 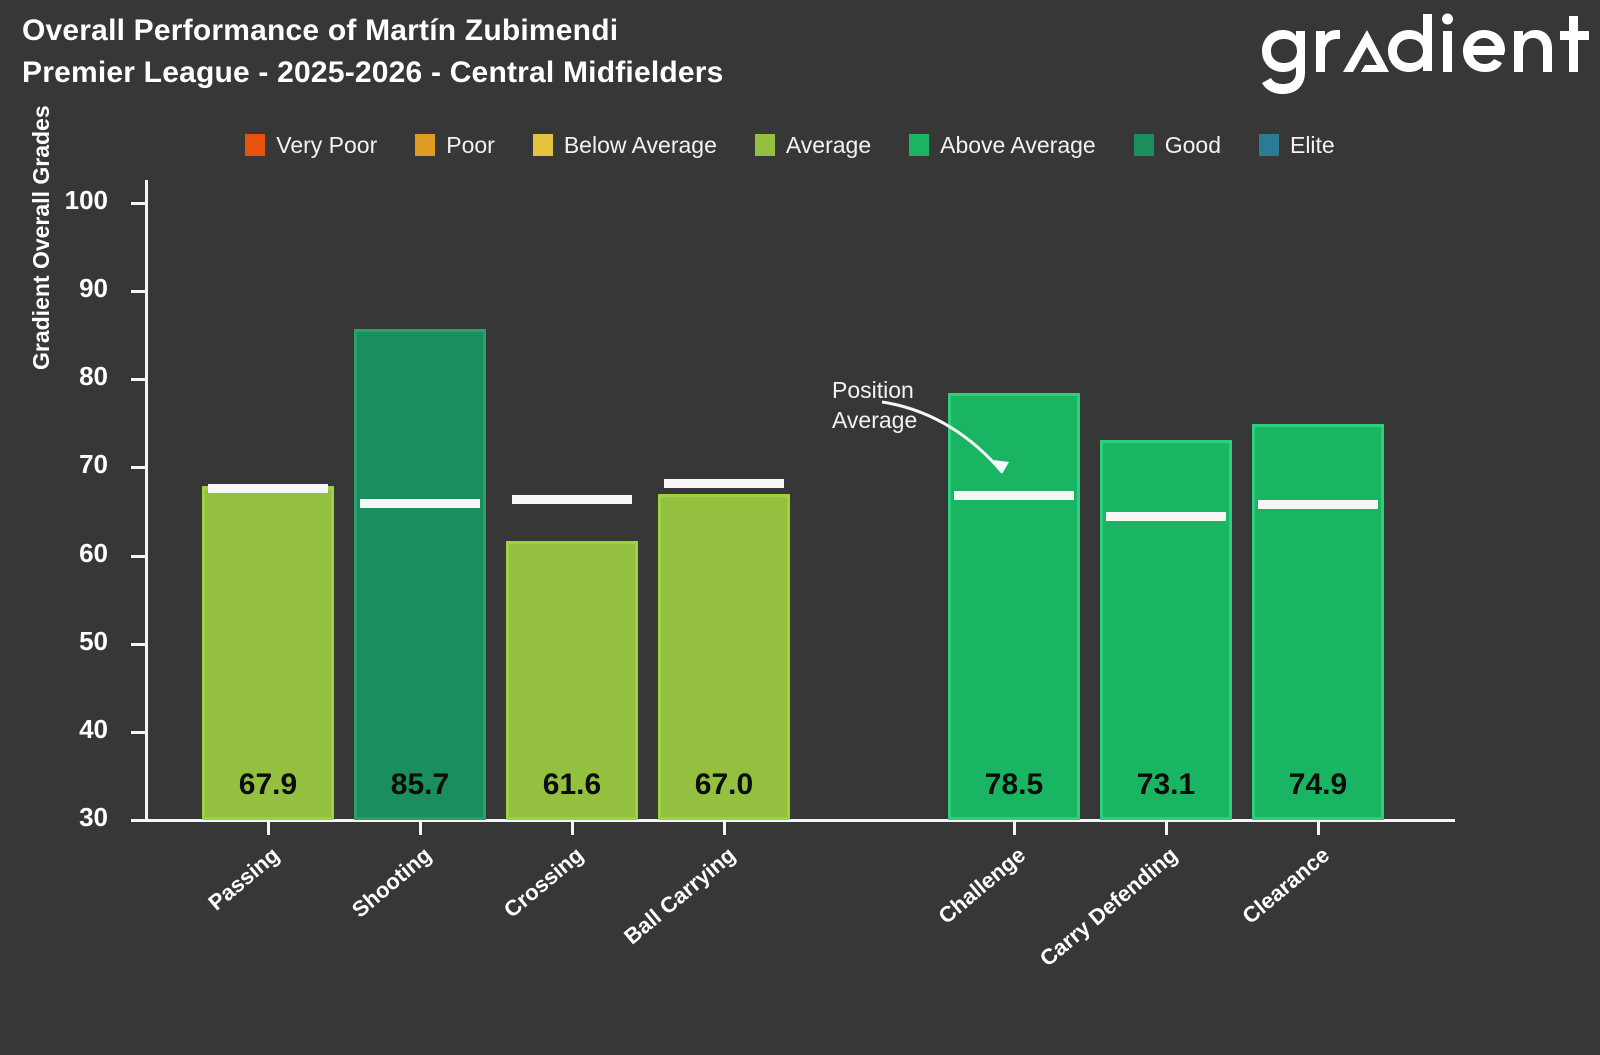 I want to click on legend-label: Poor, so click(x=470, y=144).